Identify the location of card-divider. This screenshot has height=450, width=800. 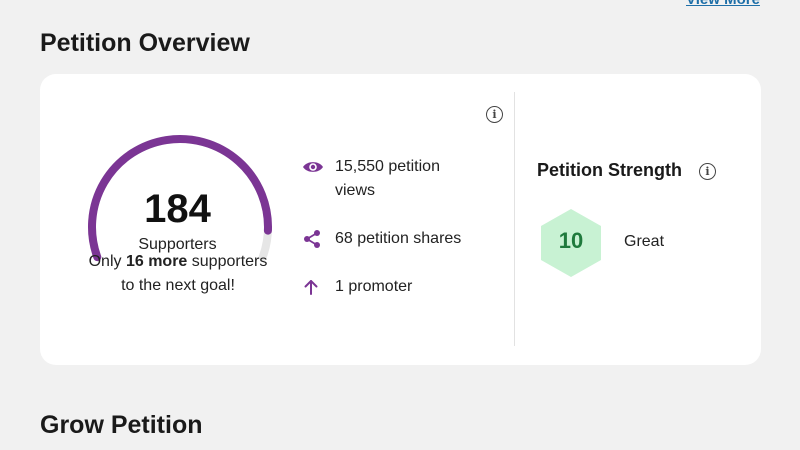
(514, 219).